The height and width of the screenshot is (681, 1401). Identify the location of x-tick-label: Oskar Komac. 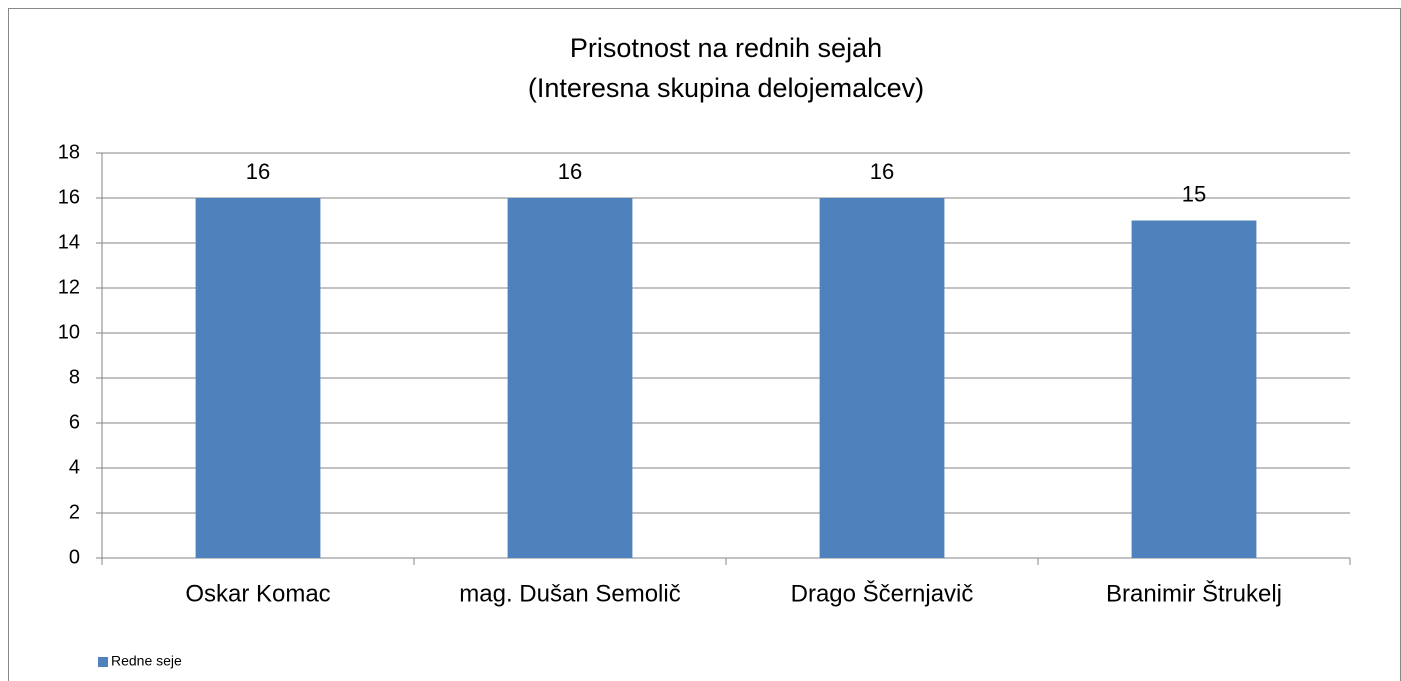
(257, 593).